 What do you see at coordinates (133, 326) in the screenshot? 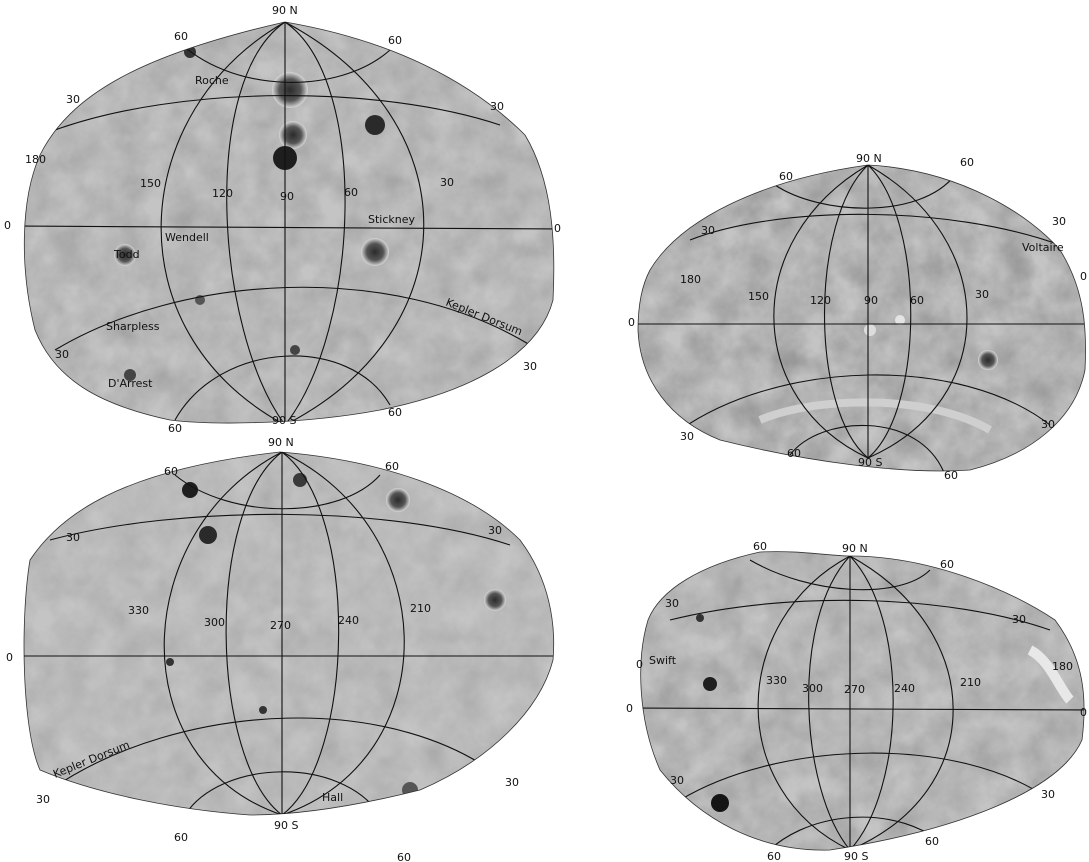
I see `feature-sharpless: Sharpless` at bounding box center [133, 326].